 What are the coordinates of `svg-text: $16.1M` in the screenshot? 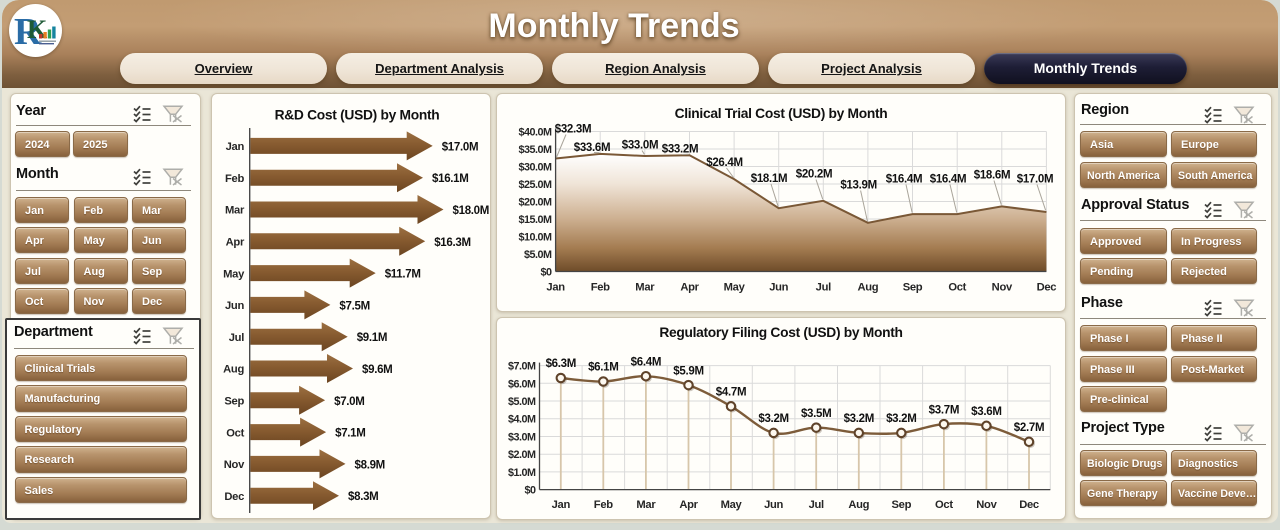 It's located at (450, 179).